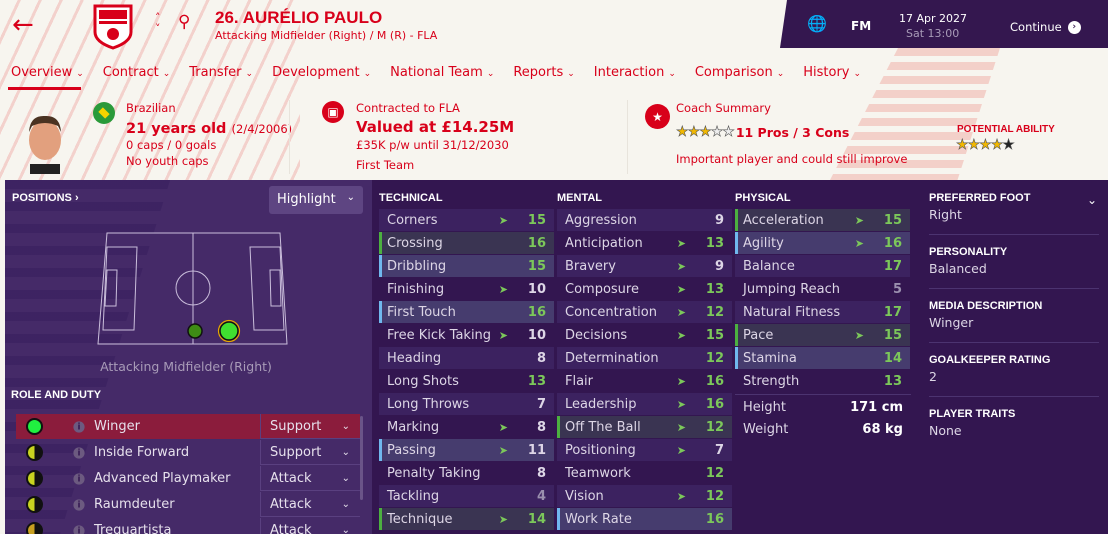 Image resolution: width=1108 pixels, height=534 pixels. I want to click on attribute-row: Balance 17, so click(822, 266).